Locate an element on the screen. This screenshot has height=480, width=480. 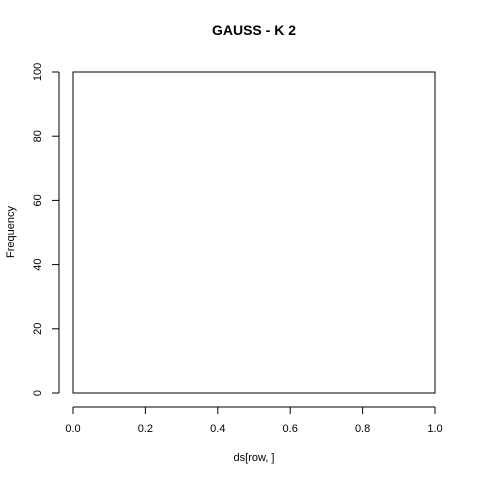
x-tick-label: 0.6 is located at coordinates (290, 429).